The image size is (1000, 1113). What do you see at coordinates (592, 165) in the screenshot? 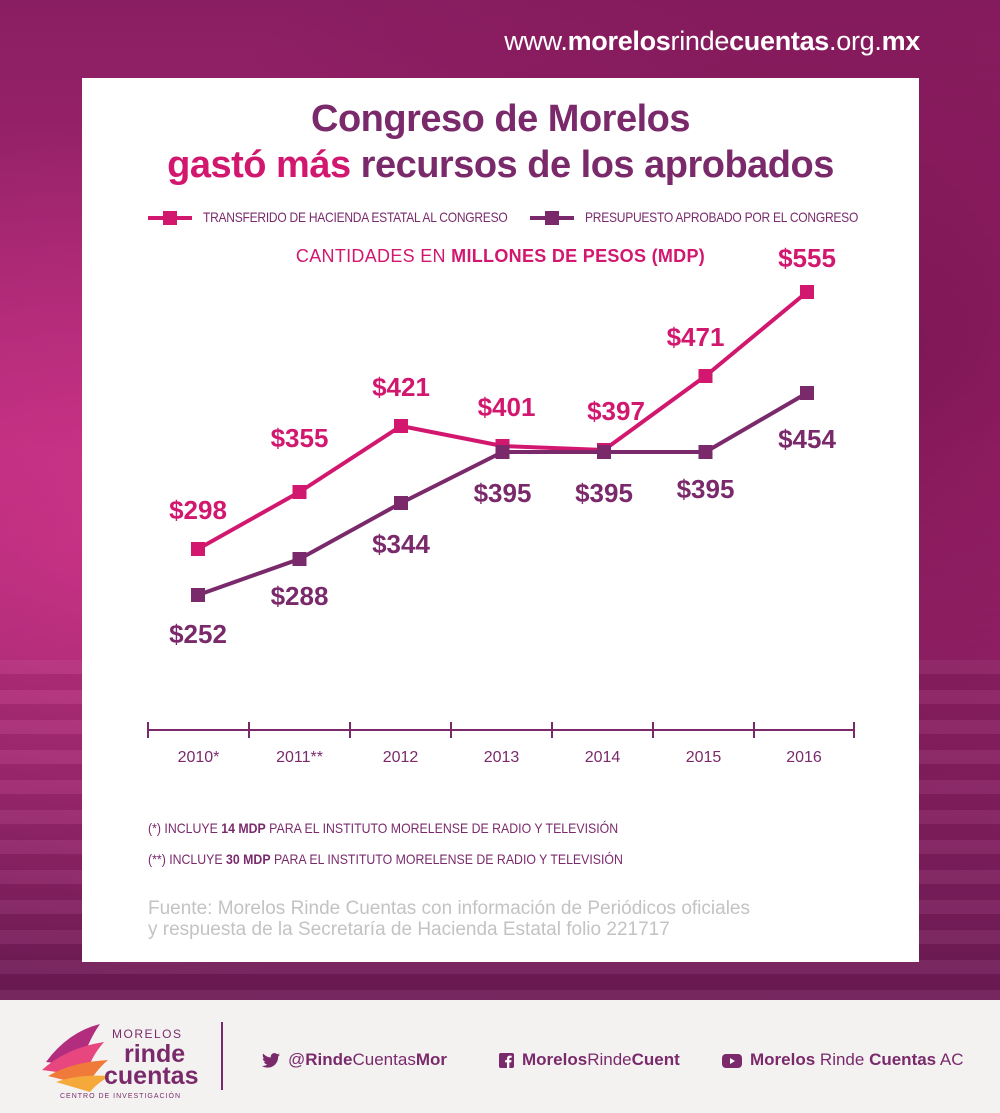
I see `title-rest: recursos de los aprobados` at bounding box center [592, 165].